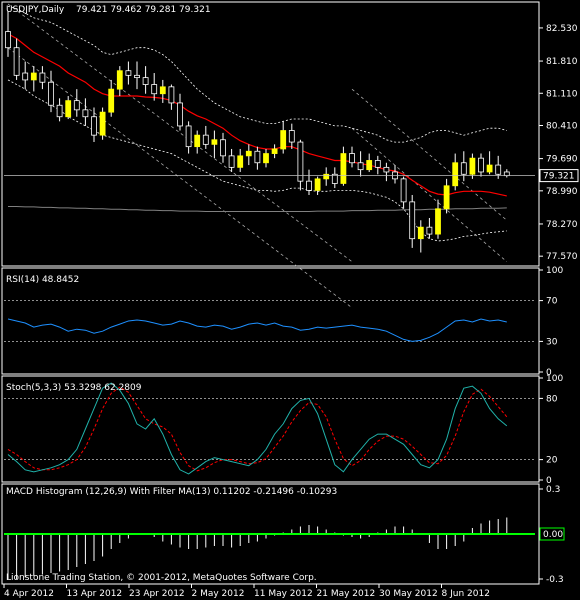 The image size is (580, 600). Describe the element at coordinates (257, 330) in the screenshot. I see `rsi-line` at that location.